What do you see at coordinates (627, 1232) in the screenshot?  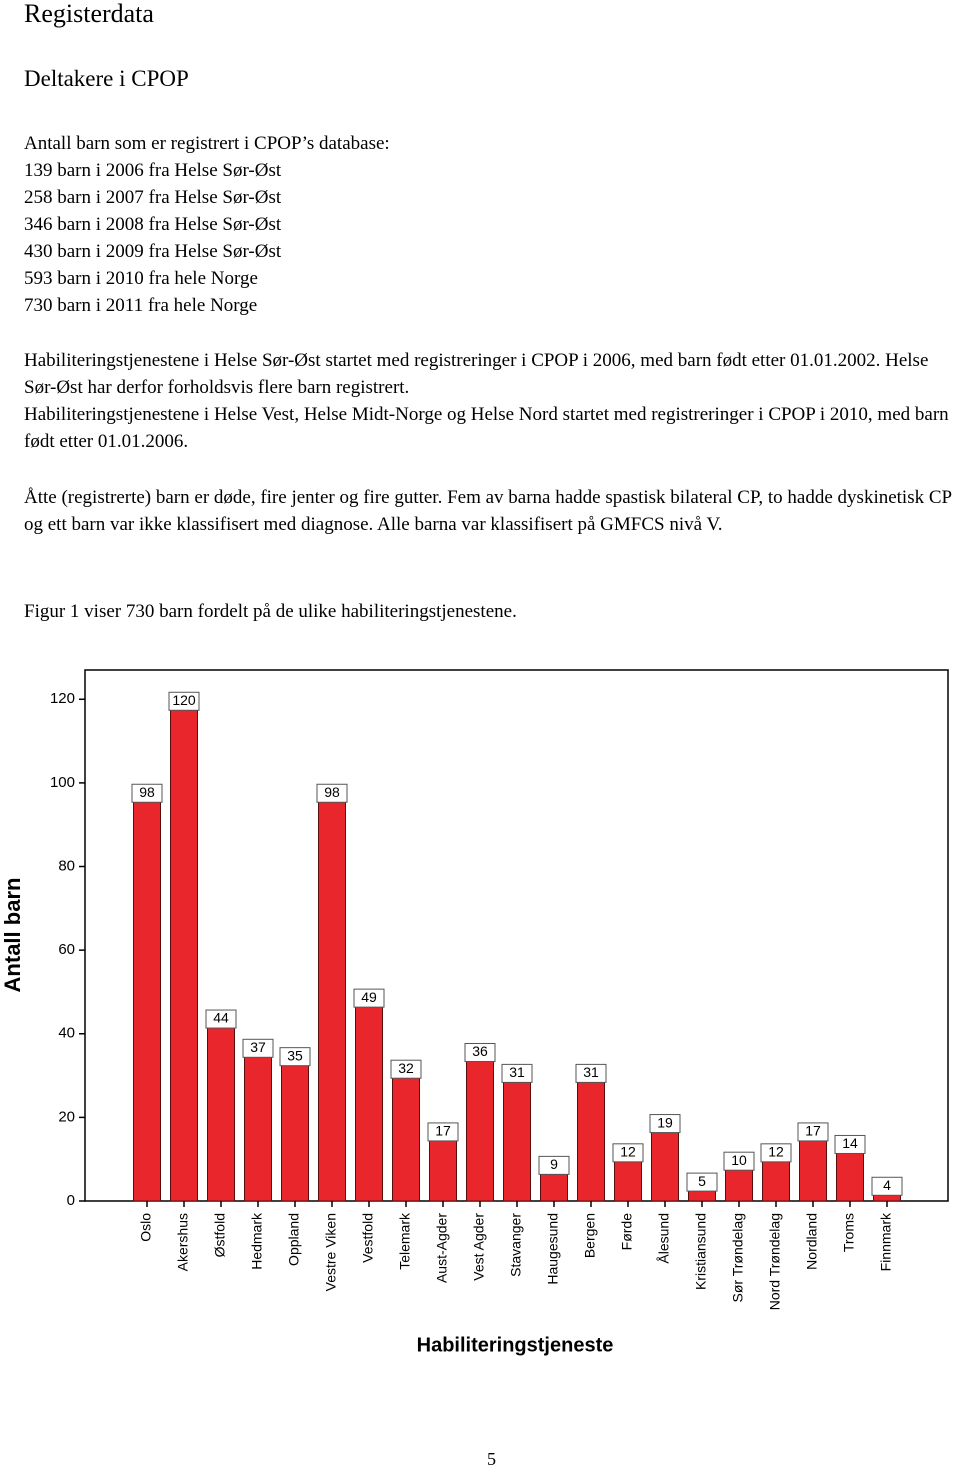 I see `x-tick-label: Førde` at bounding box center [627, 1232].